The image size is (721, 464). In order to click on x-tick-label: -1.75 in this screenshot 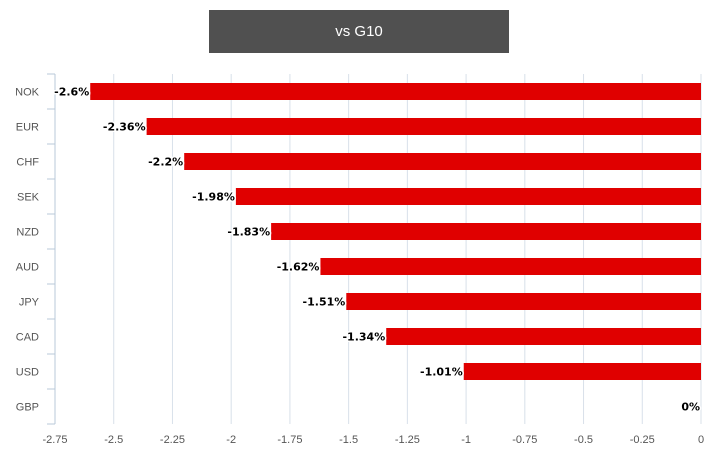, I will do `click(289, 440)`.